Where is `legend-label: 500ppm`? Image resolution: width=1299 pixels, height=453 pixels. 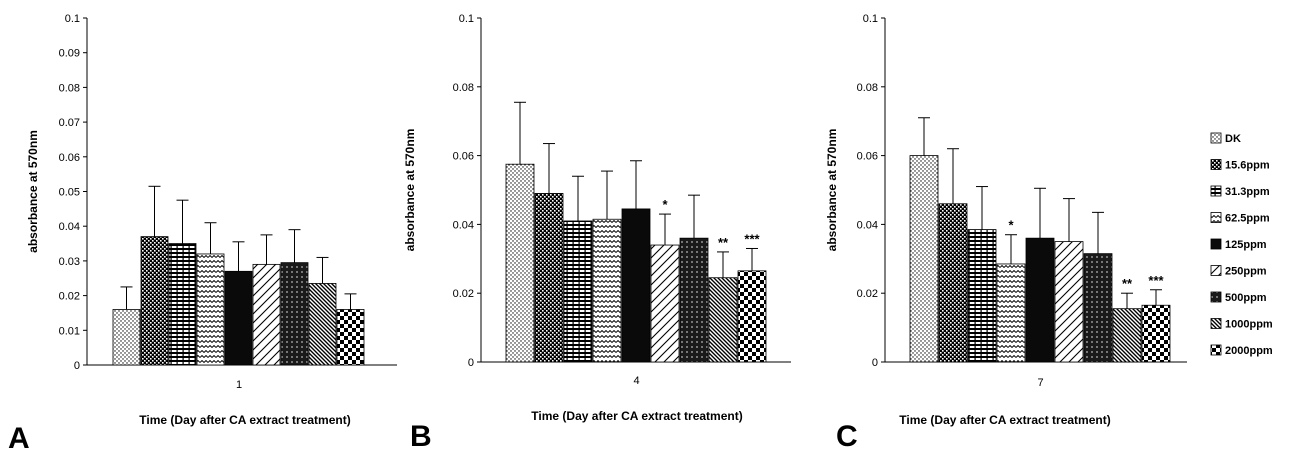
legend-label: 500ppm is located at coordinates (1246, 298).